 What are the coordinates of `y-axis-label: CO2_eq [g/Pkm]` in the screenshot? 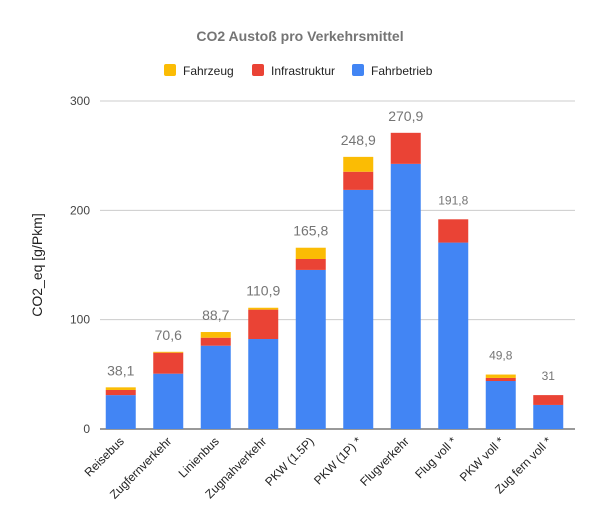 It's located at (37, 265).